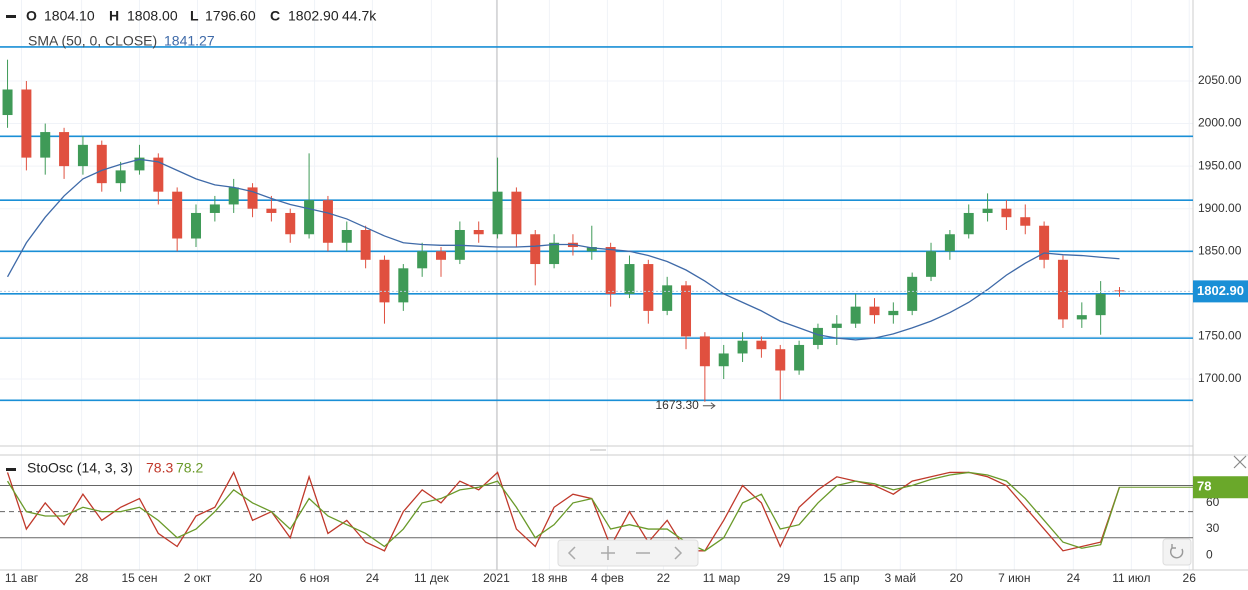 This screenshot has height=590, width=1248. What do you see at coordinates (82, 578) in the screenshot?
I see `x-tick-label: 28` at bounding box center [82, 578].